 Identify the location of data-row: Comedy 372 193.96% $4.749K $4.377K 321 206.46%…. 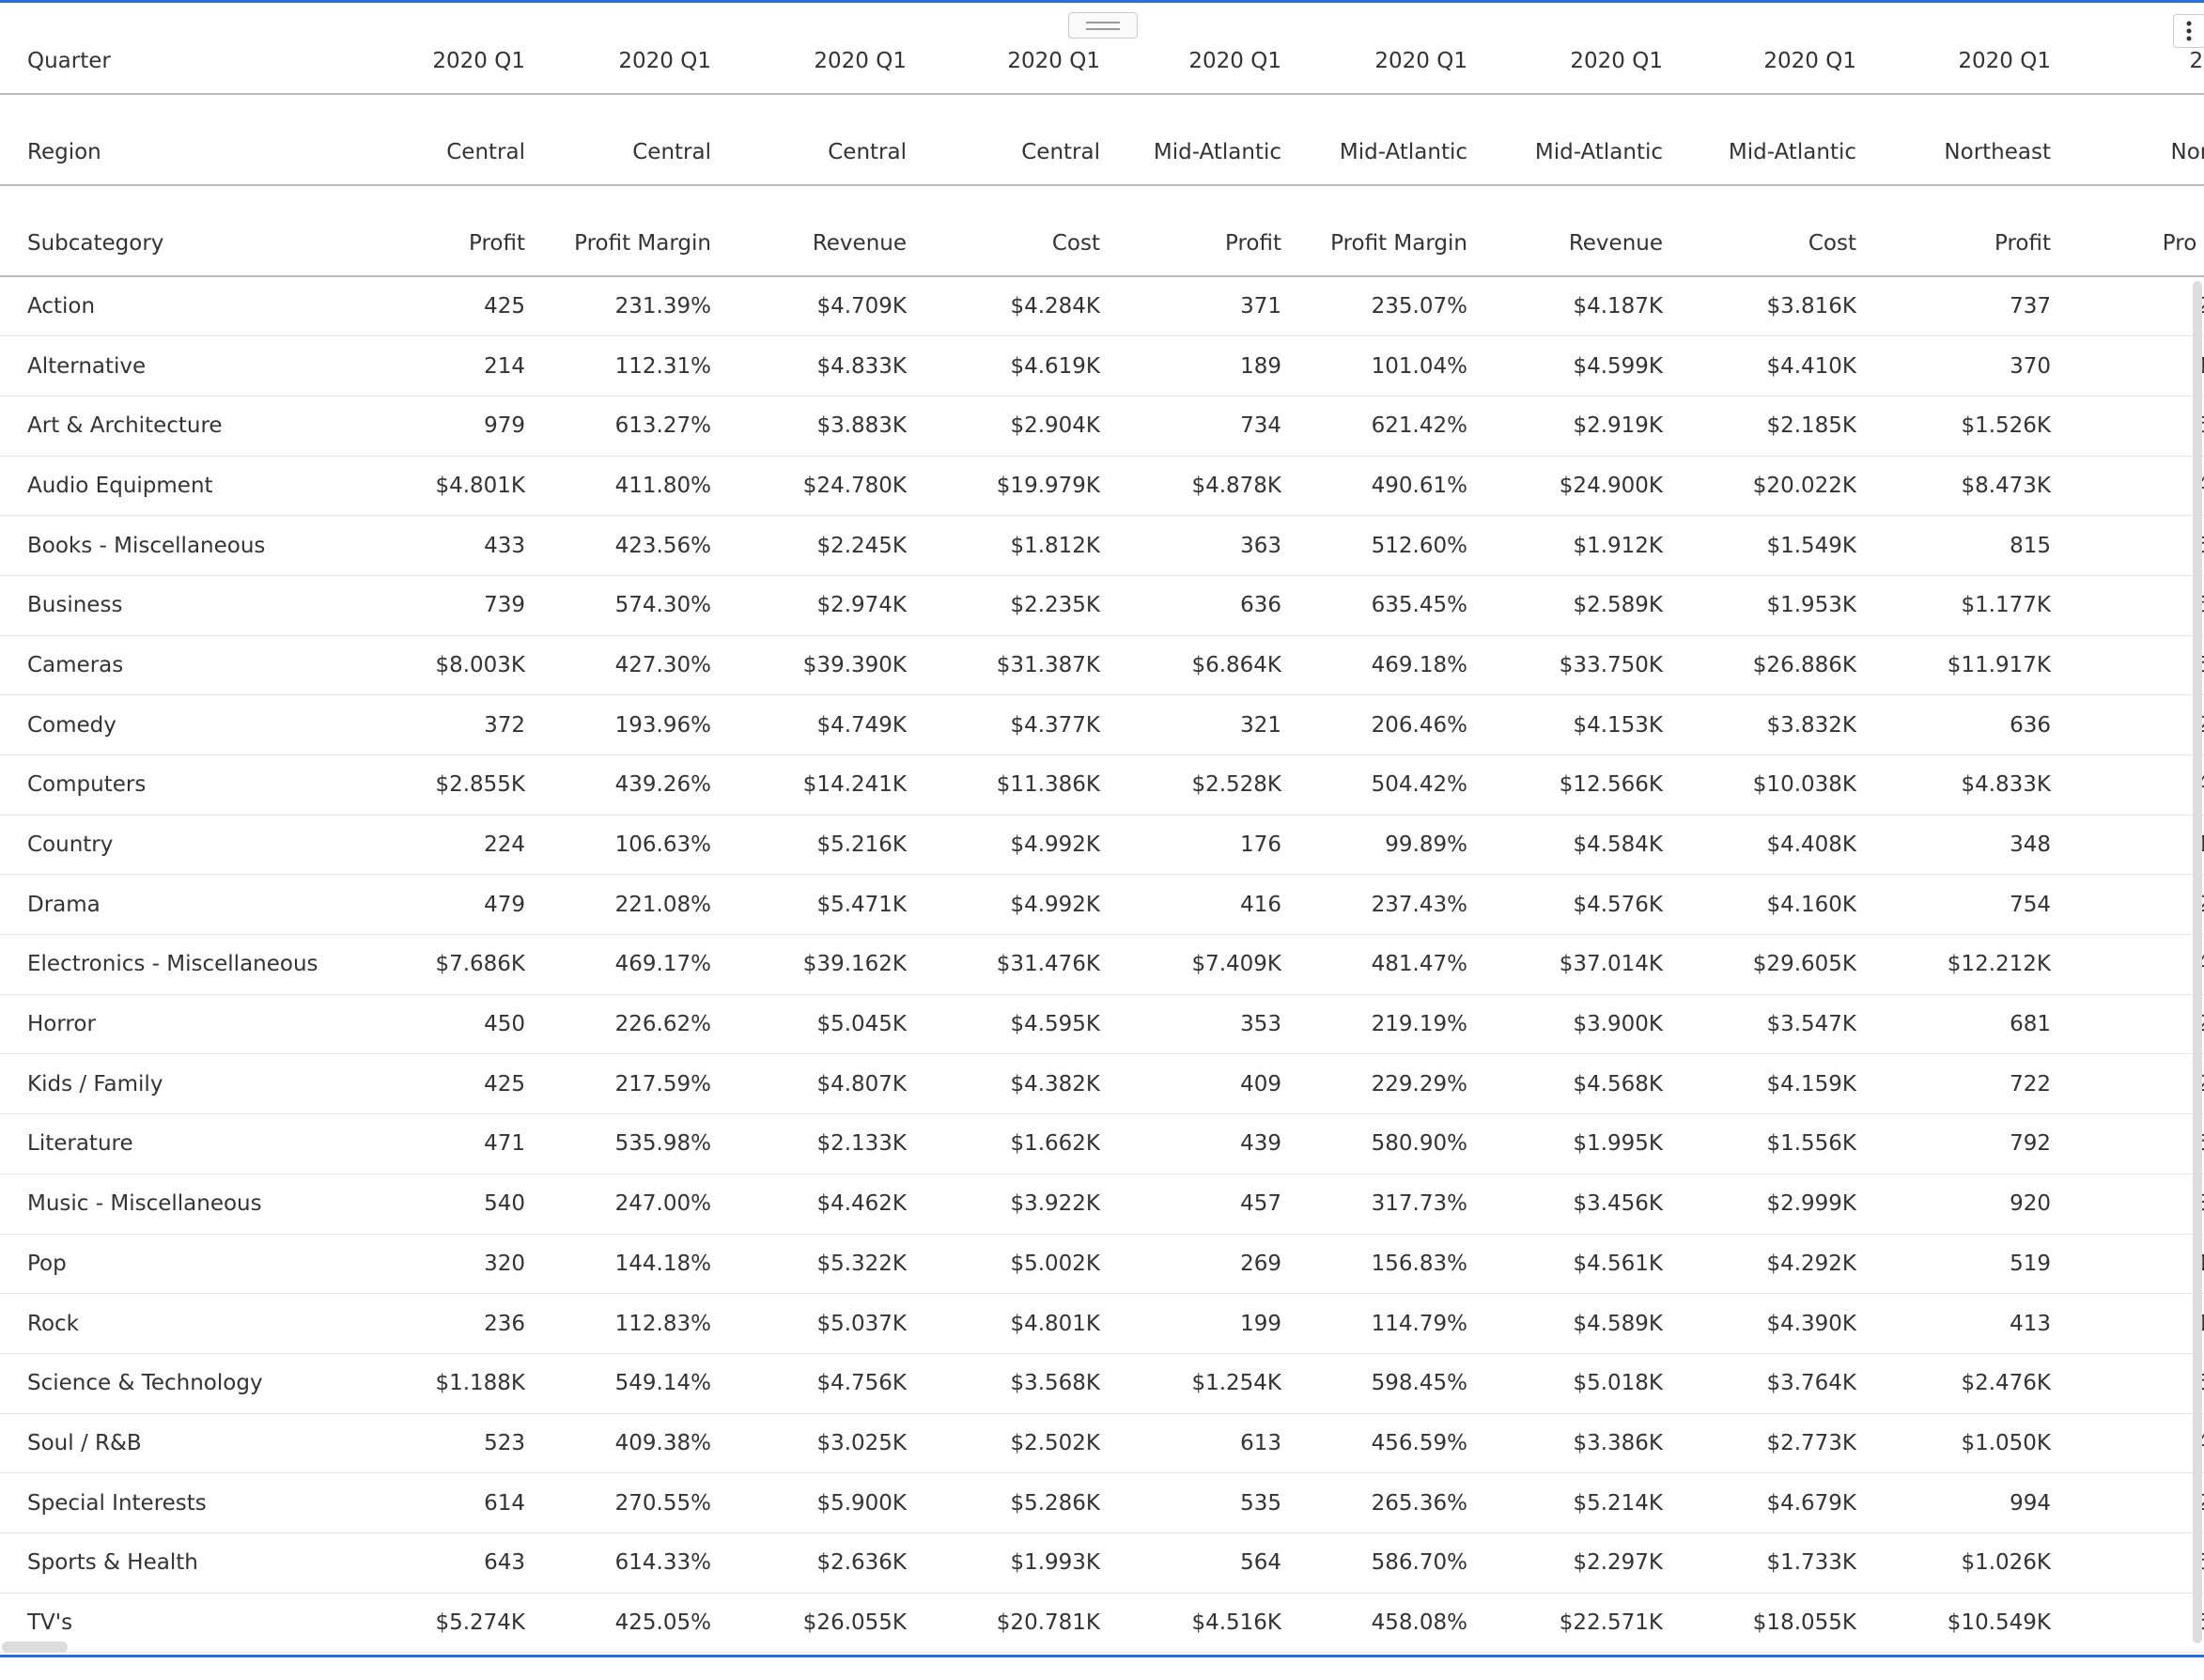
(1102, 724).